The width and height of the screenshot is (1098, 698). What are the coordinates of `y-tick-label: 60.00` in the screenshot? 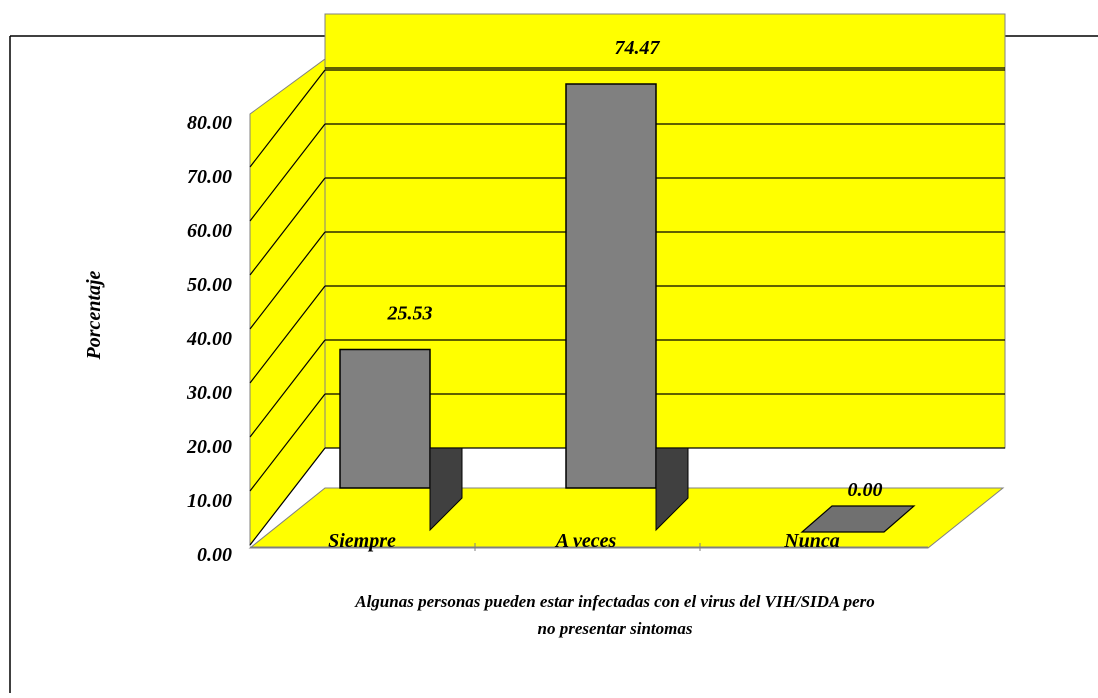 It's located at (209, 231).